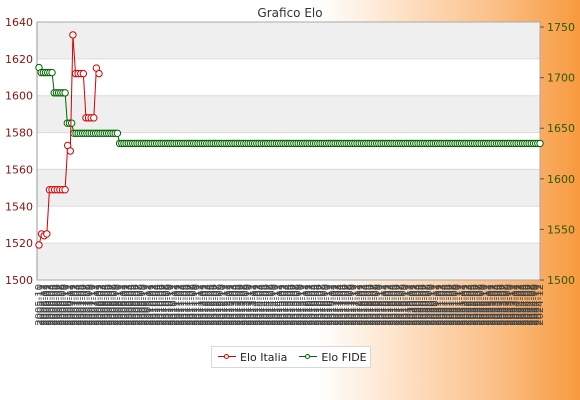  I want to click on x-tick-label: 2012-05, so click(211, 305).